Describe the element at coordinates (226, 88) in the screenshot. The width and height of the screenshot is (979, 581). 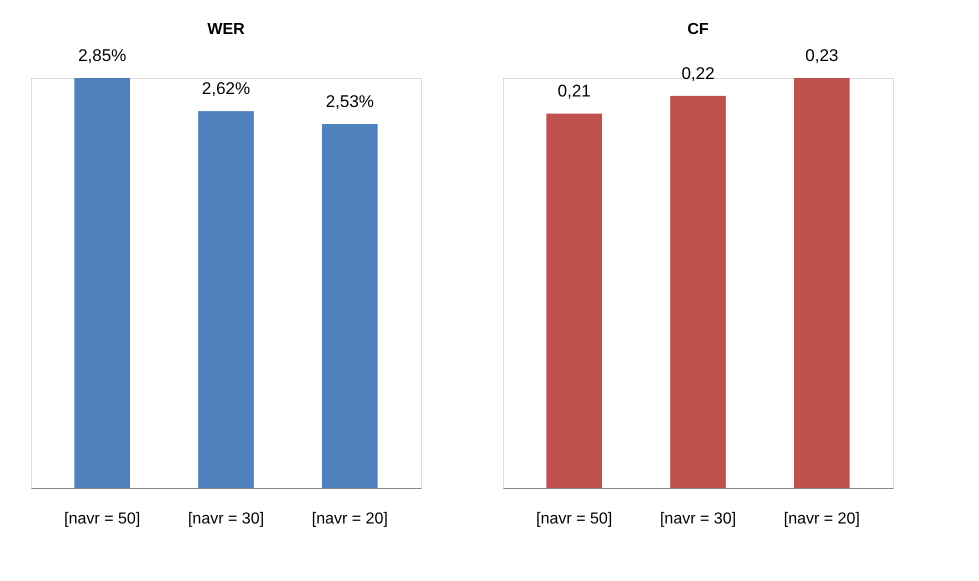
I see `data-label: 2,62%` at that location.